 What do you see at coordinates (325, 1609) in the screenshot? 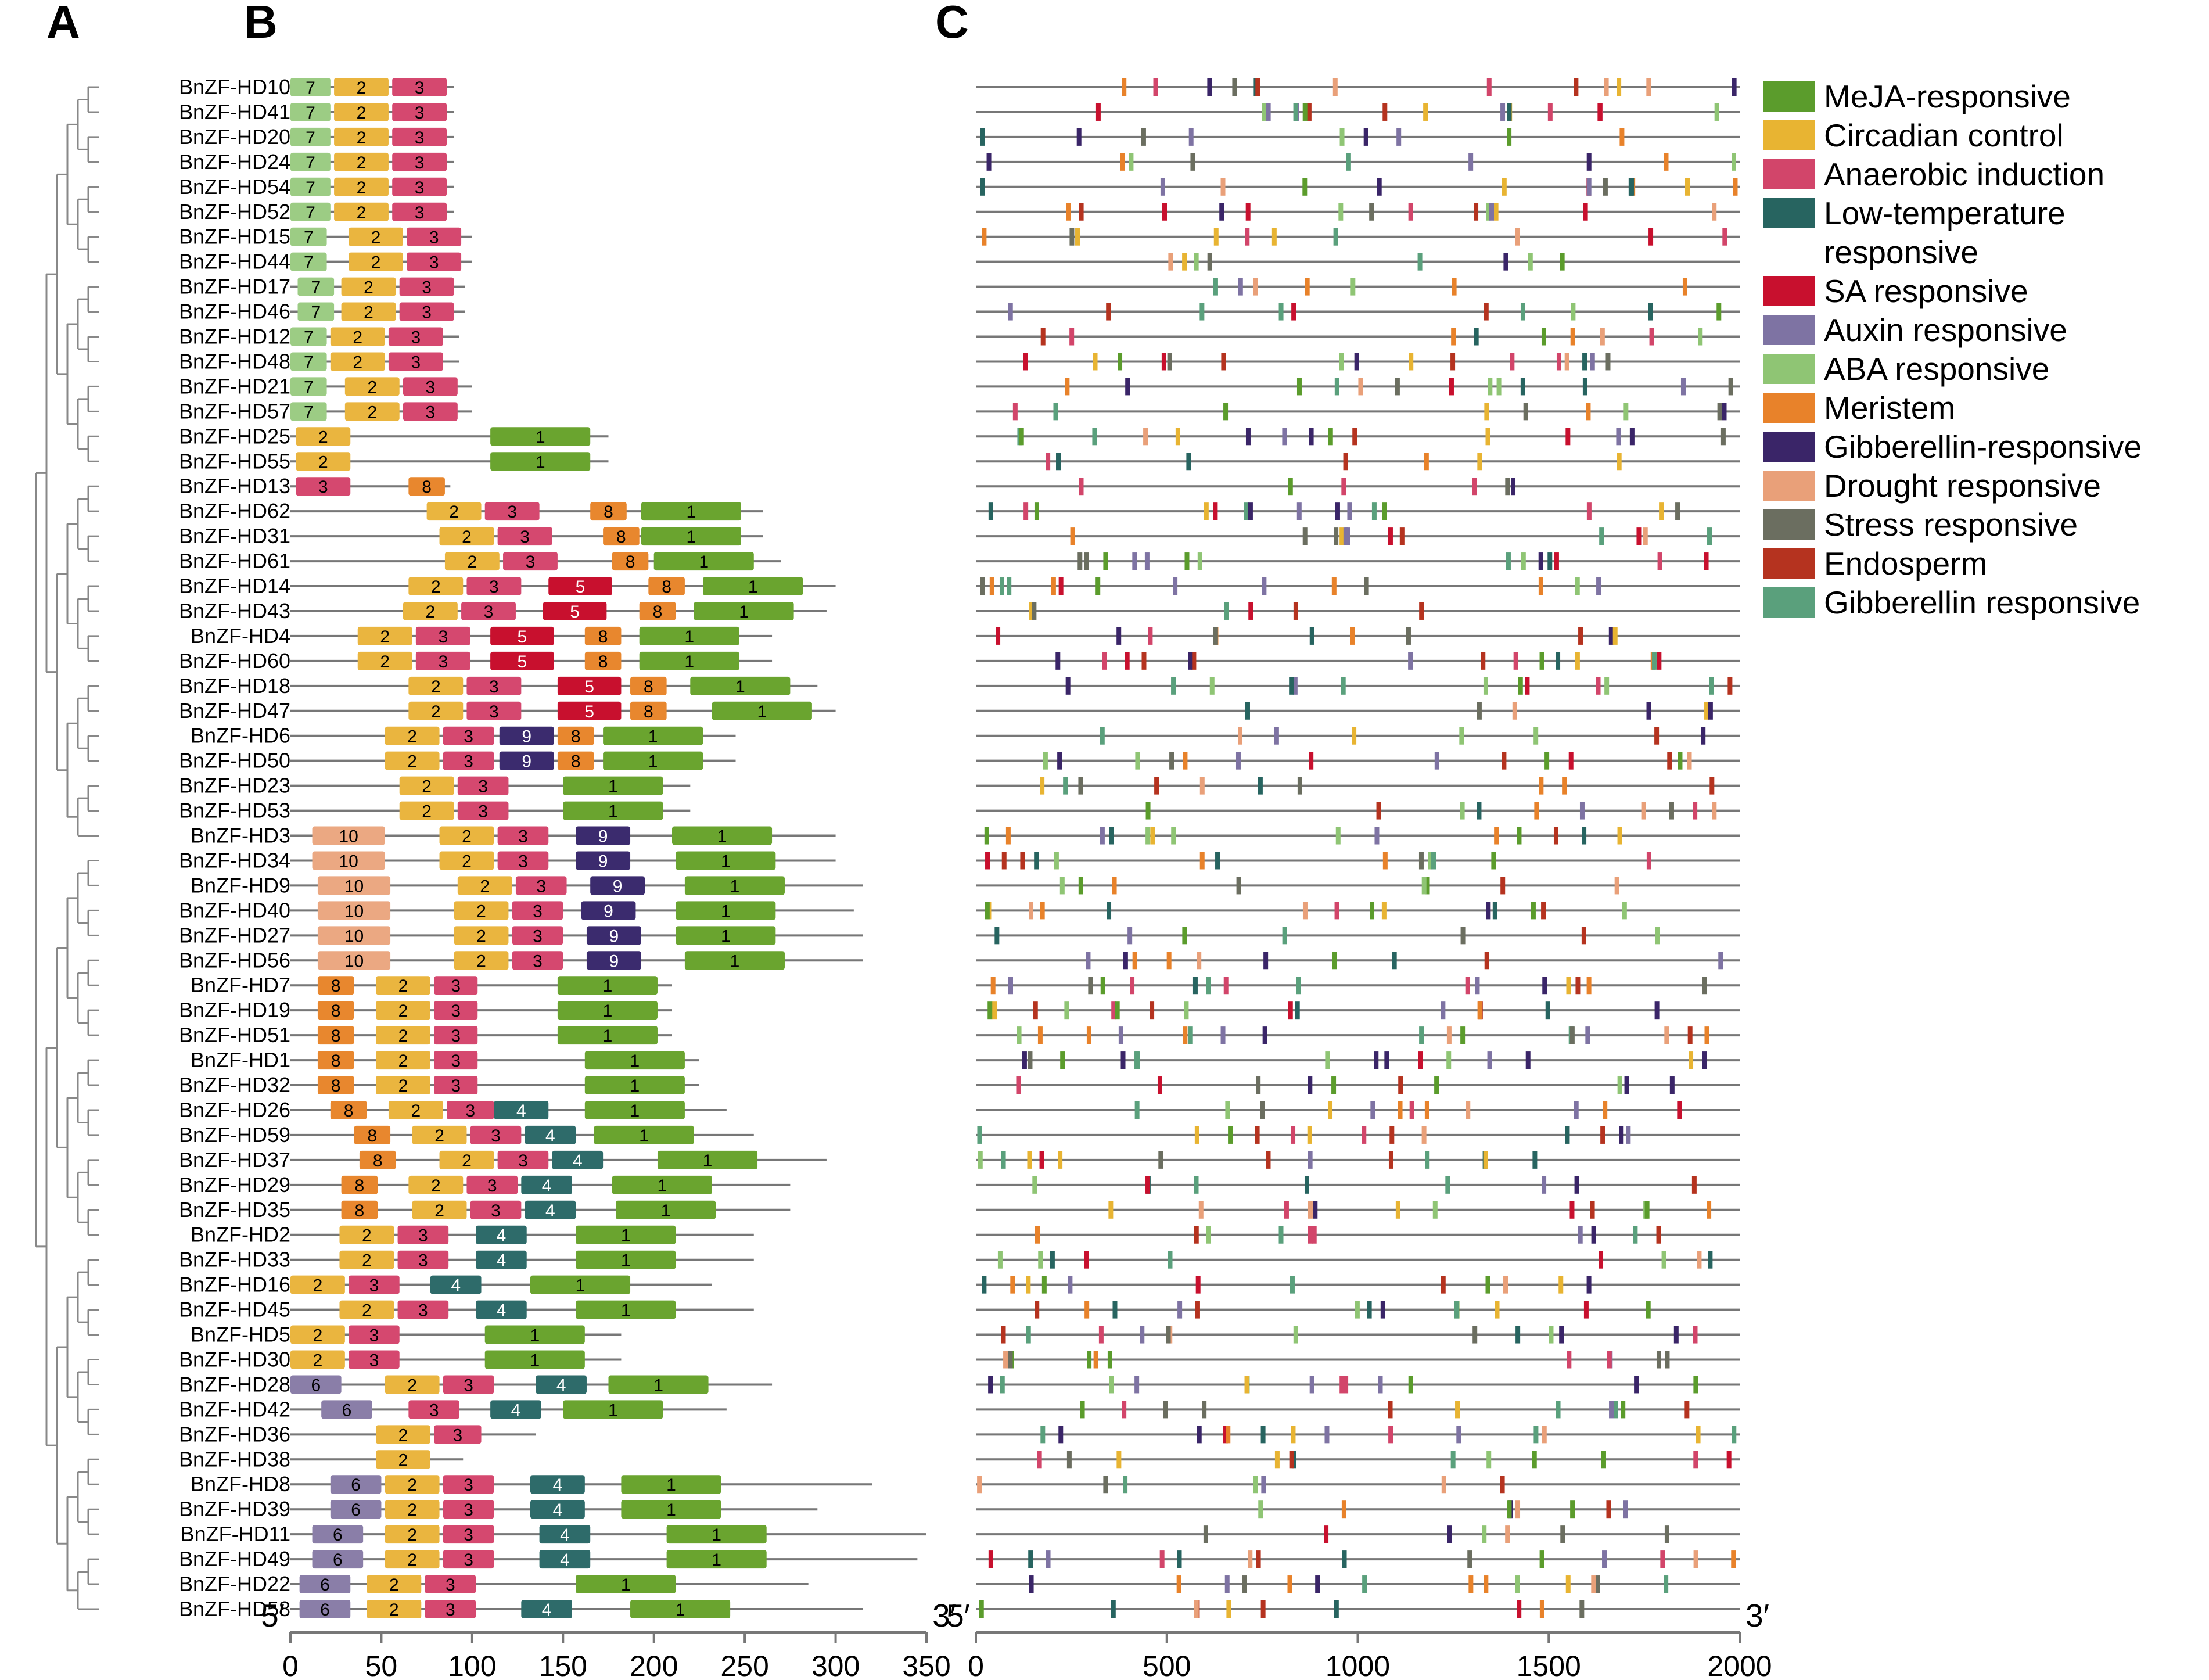
I see `motif-6-box` at bounding box center [325, 1609].